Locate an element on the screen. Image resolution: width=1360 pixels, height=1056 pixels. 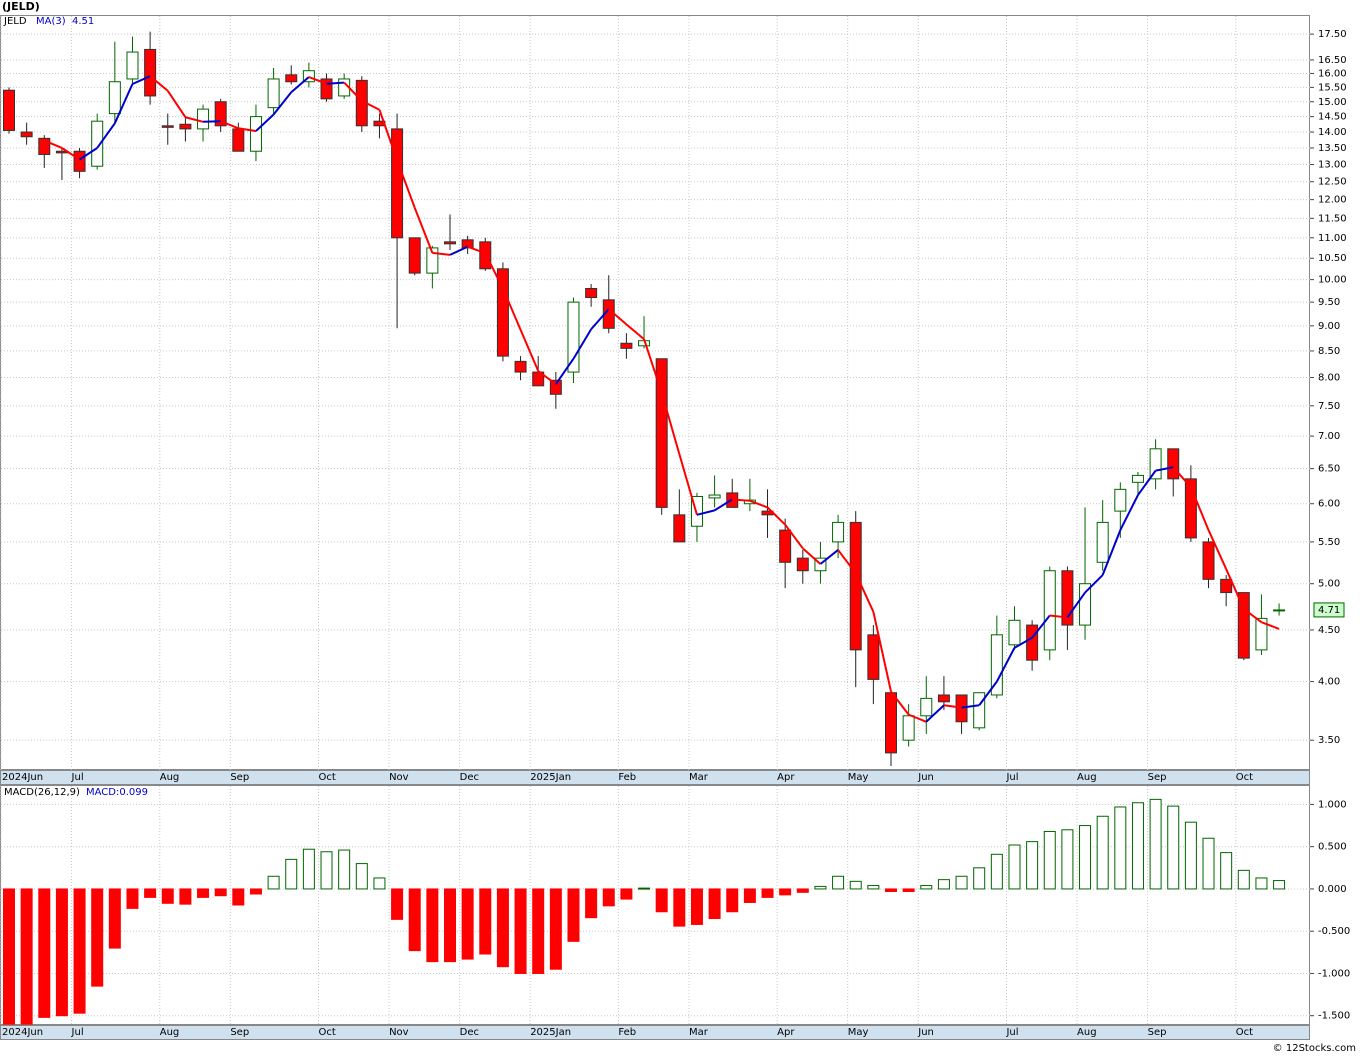
y-tick-label: 14.50 is located at coordinates (1332, 117).